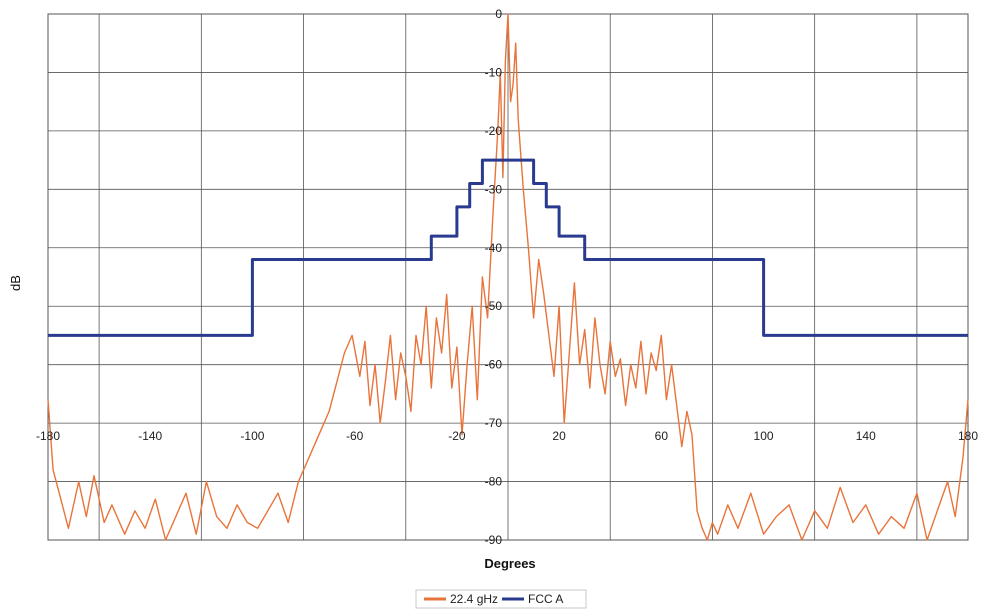  I want to click on x-tick-label: 20, so click(559, 436).